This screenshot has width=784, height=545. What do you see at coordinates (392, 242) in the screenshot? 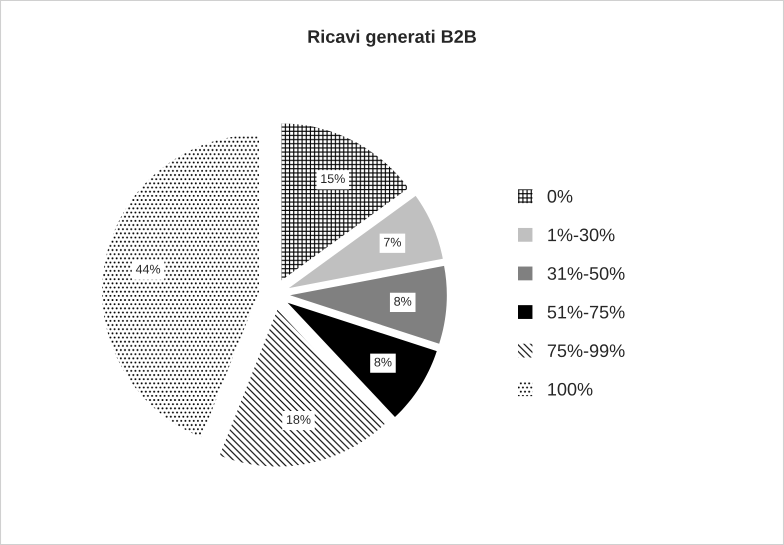
I see `data-label: 7%` at bounding box center [392, 242].